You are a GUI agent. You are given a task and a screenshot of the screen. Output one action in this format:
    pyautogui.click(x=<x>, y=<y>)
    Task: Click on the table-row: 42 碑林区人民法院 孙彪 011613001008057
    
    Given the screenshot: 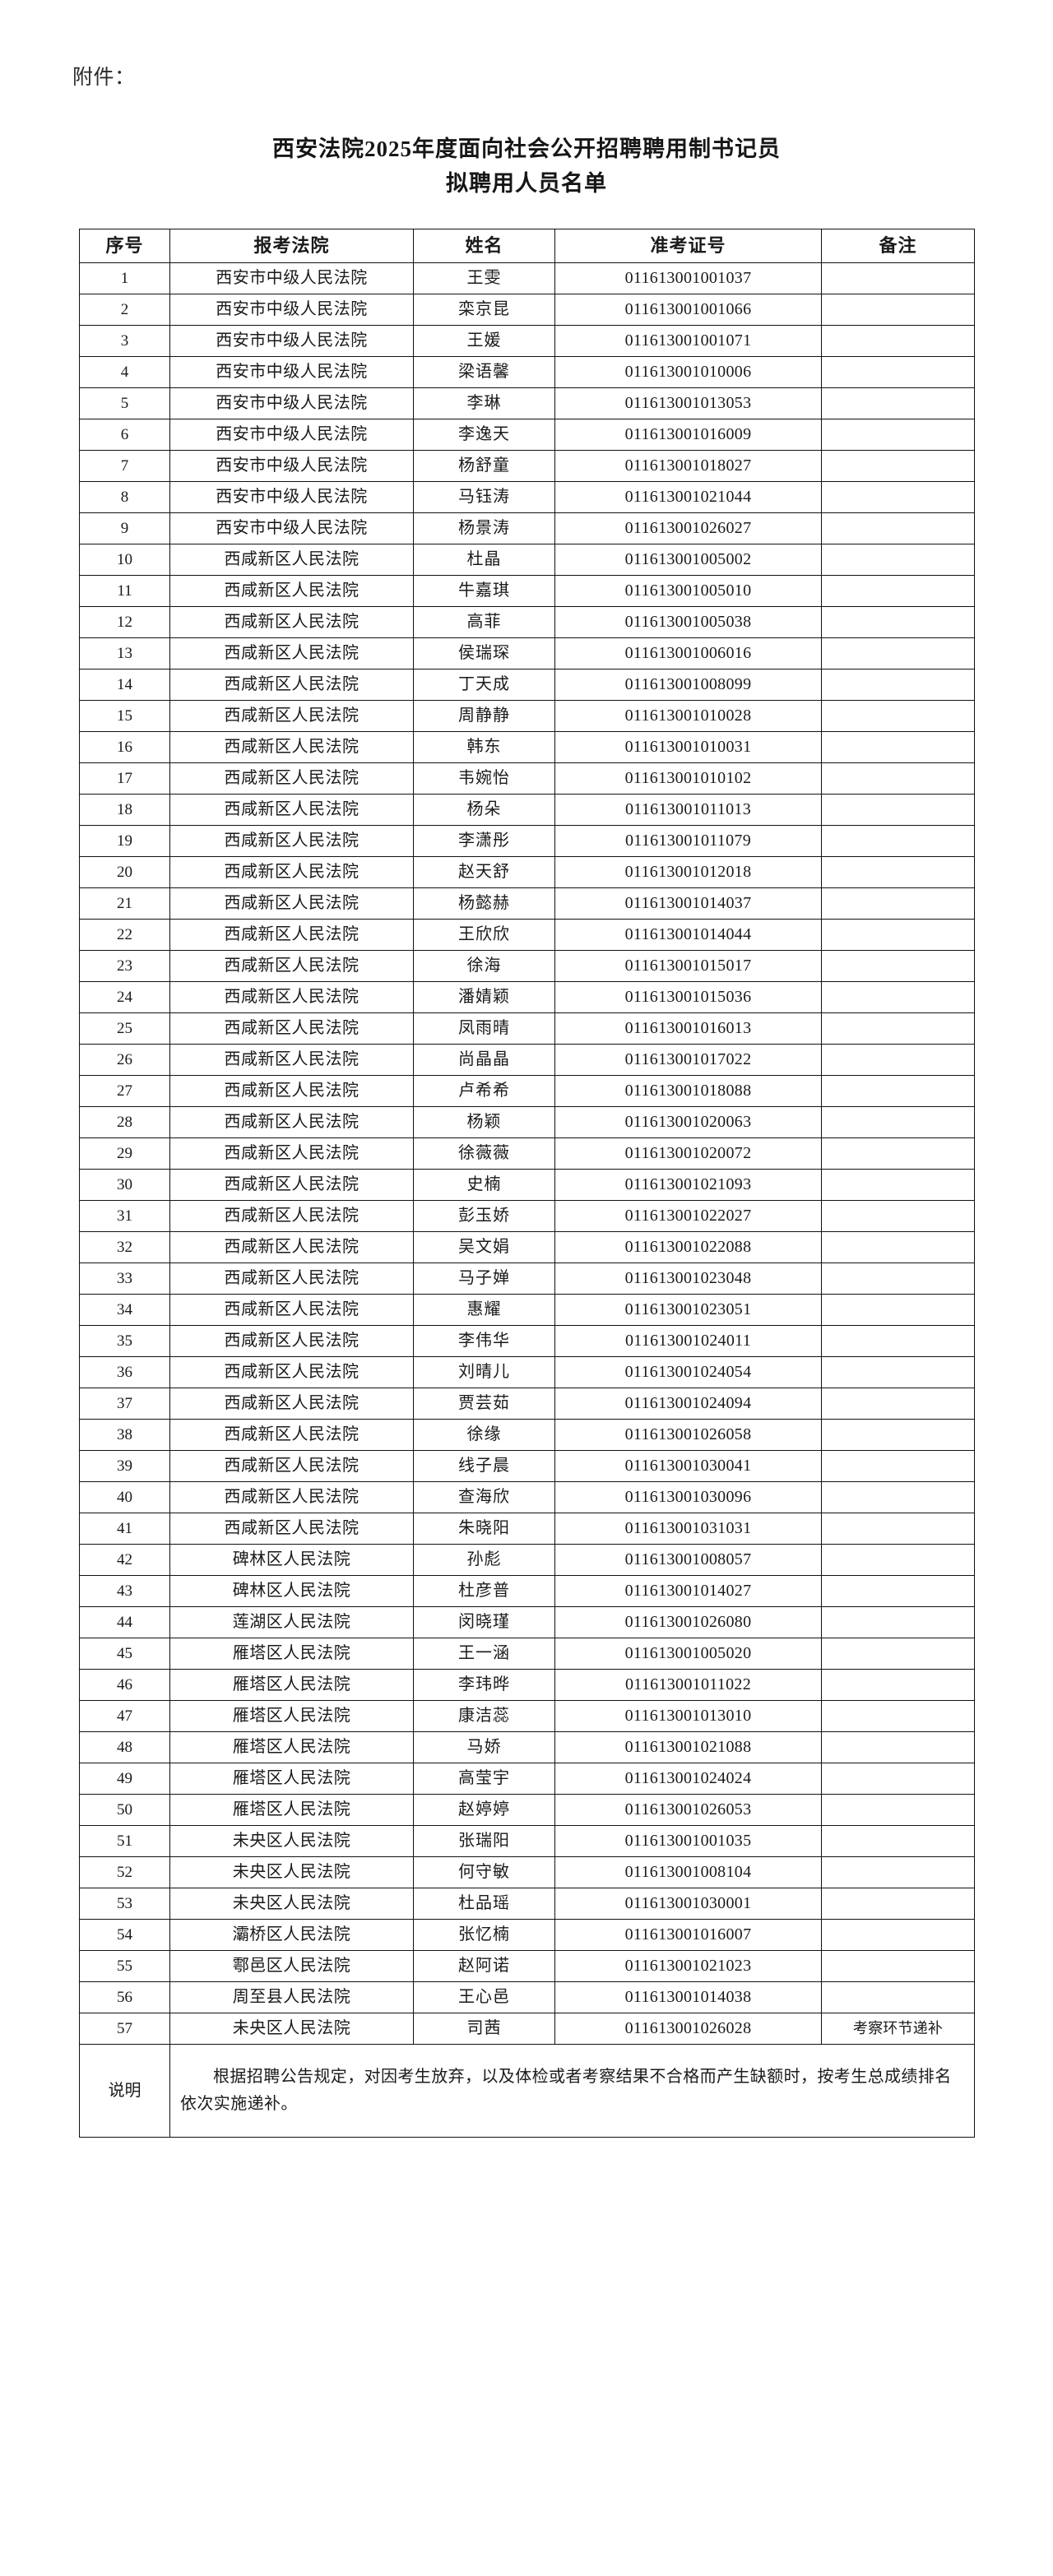 What is the action you would take?
    pyautogui.click(x=527, y=1560)
    